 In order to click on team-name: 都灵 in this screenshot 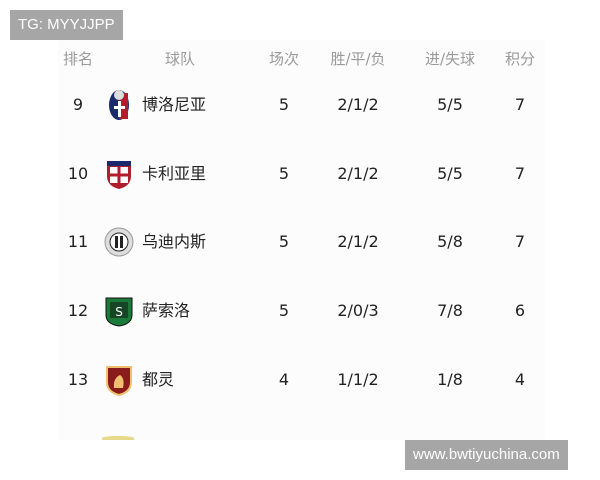, I will do `click(158, 379)`.